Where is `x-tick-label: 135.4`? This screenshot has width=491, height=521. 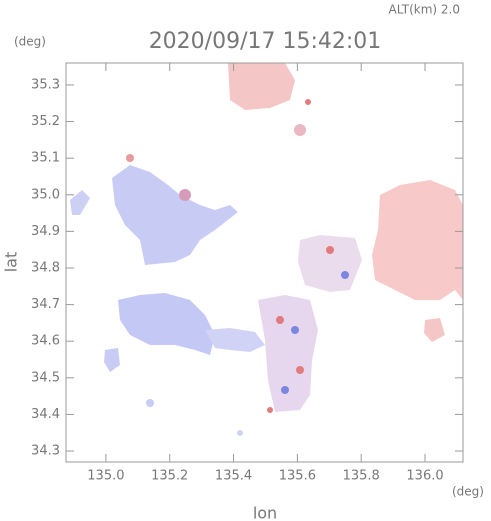 x-tick-label: 135.4 is located at coordinates (233, 476).